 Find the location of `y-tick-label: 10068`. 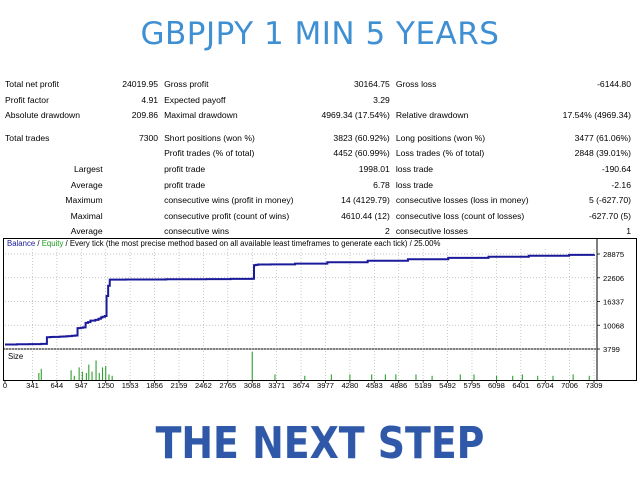

y-tick-label: 10068 is located at coordinates (613, 325).